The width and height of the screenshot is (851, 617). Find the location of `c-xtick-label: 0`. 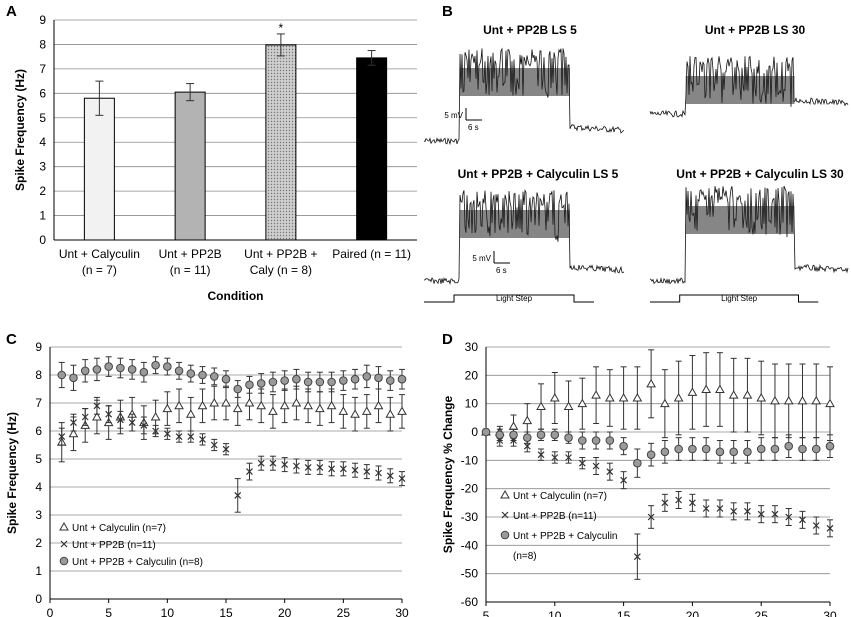

c-xtick-label: 0 is located at coordinates (50, 611).